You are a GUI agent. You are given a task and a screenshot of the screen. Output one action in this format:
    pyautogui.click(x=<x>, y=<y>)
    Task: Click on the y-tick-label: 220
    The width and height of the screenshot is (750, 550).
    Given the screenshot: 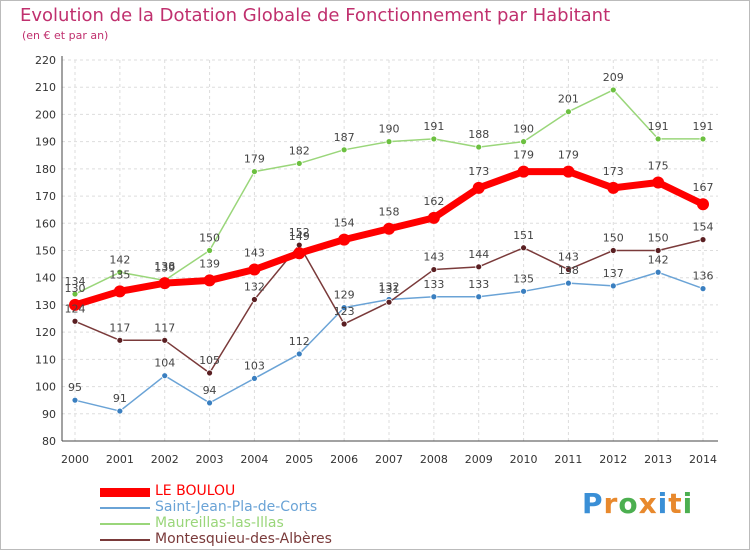 What is the action you would take?
    pyautogui.click(x=45, y=60)
    